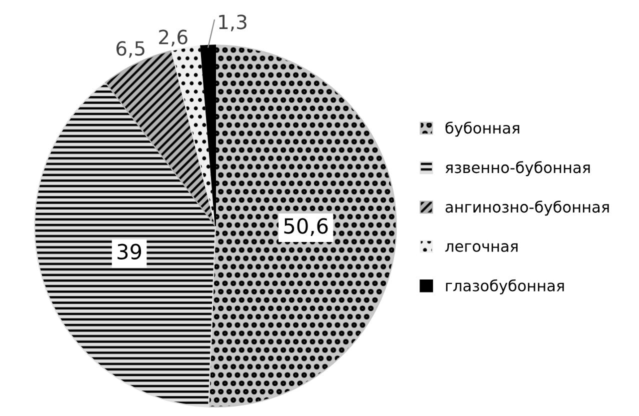 This screenshot has width=639, height=416. What do you see at coordinates (130, 49) in the screenshot?
I see `data-label: 6,5` at bounding box center [130, 49].